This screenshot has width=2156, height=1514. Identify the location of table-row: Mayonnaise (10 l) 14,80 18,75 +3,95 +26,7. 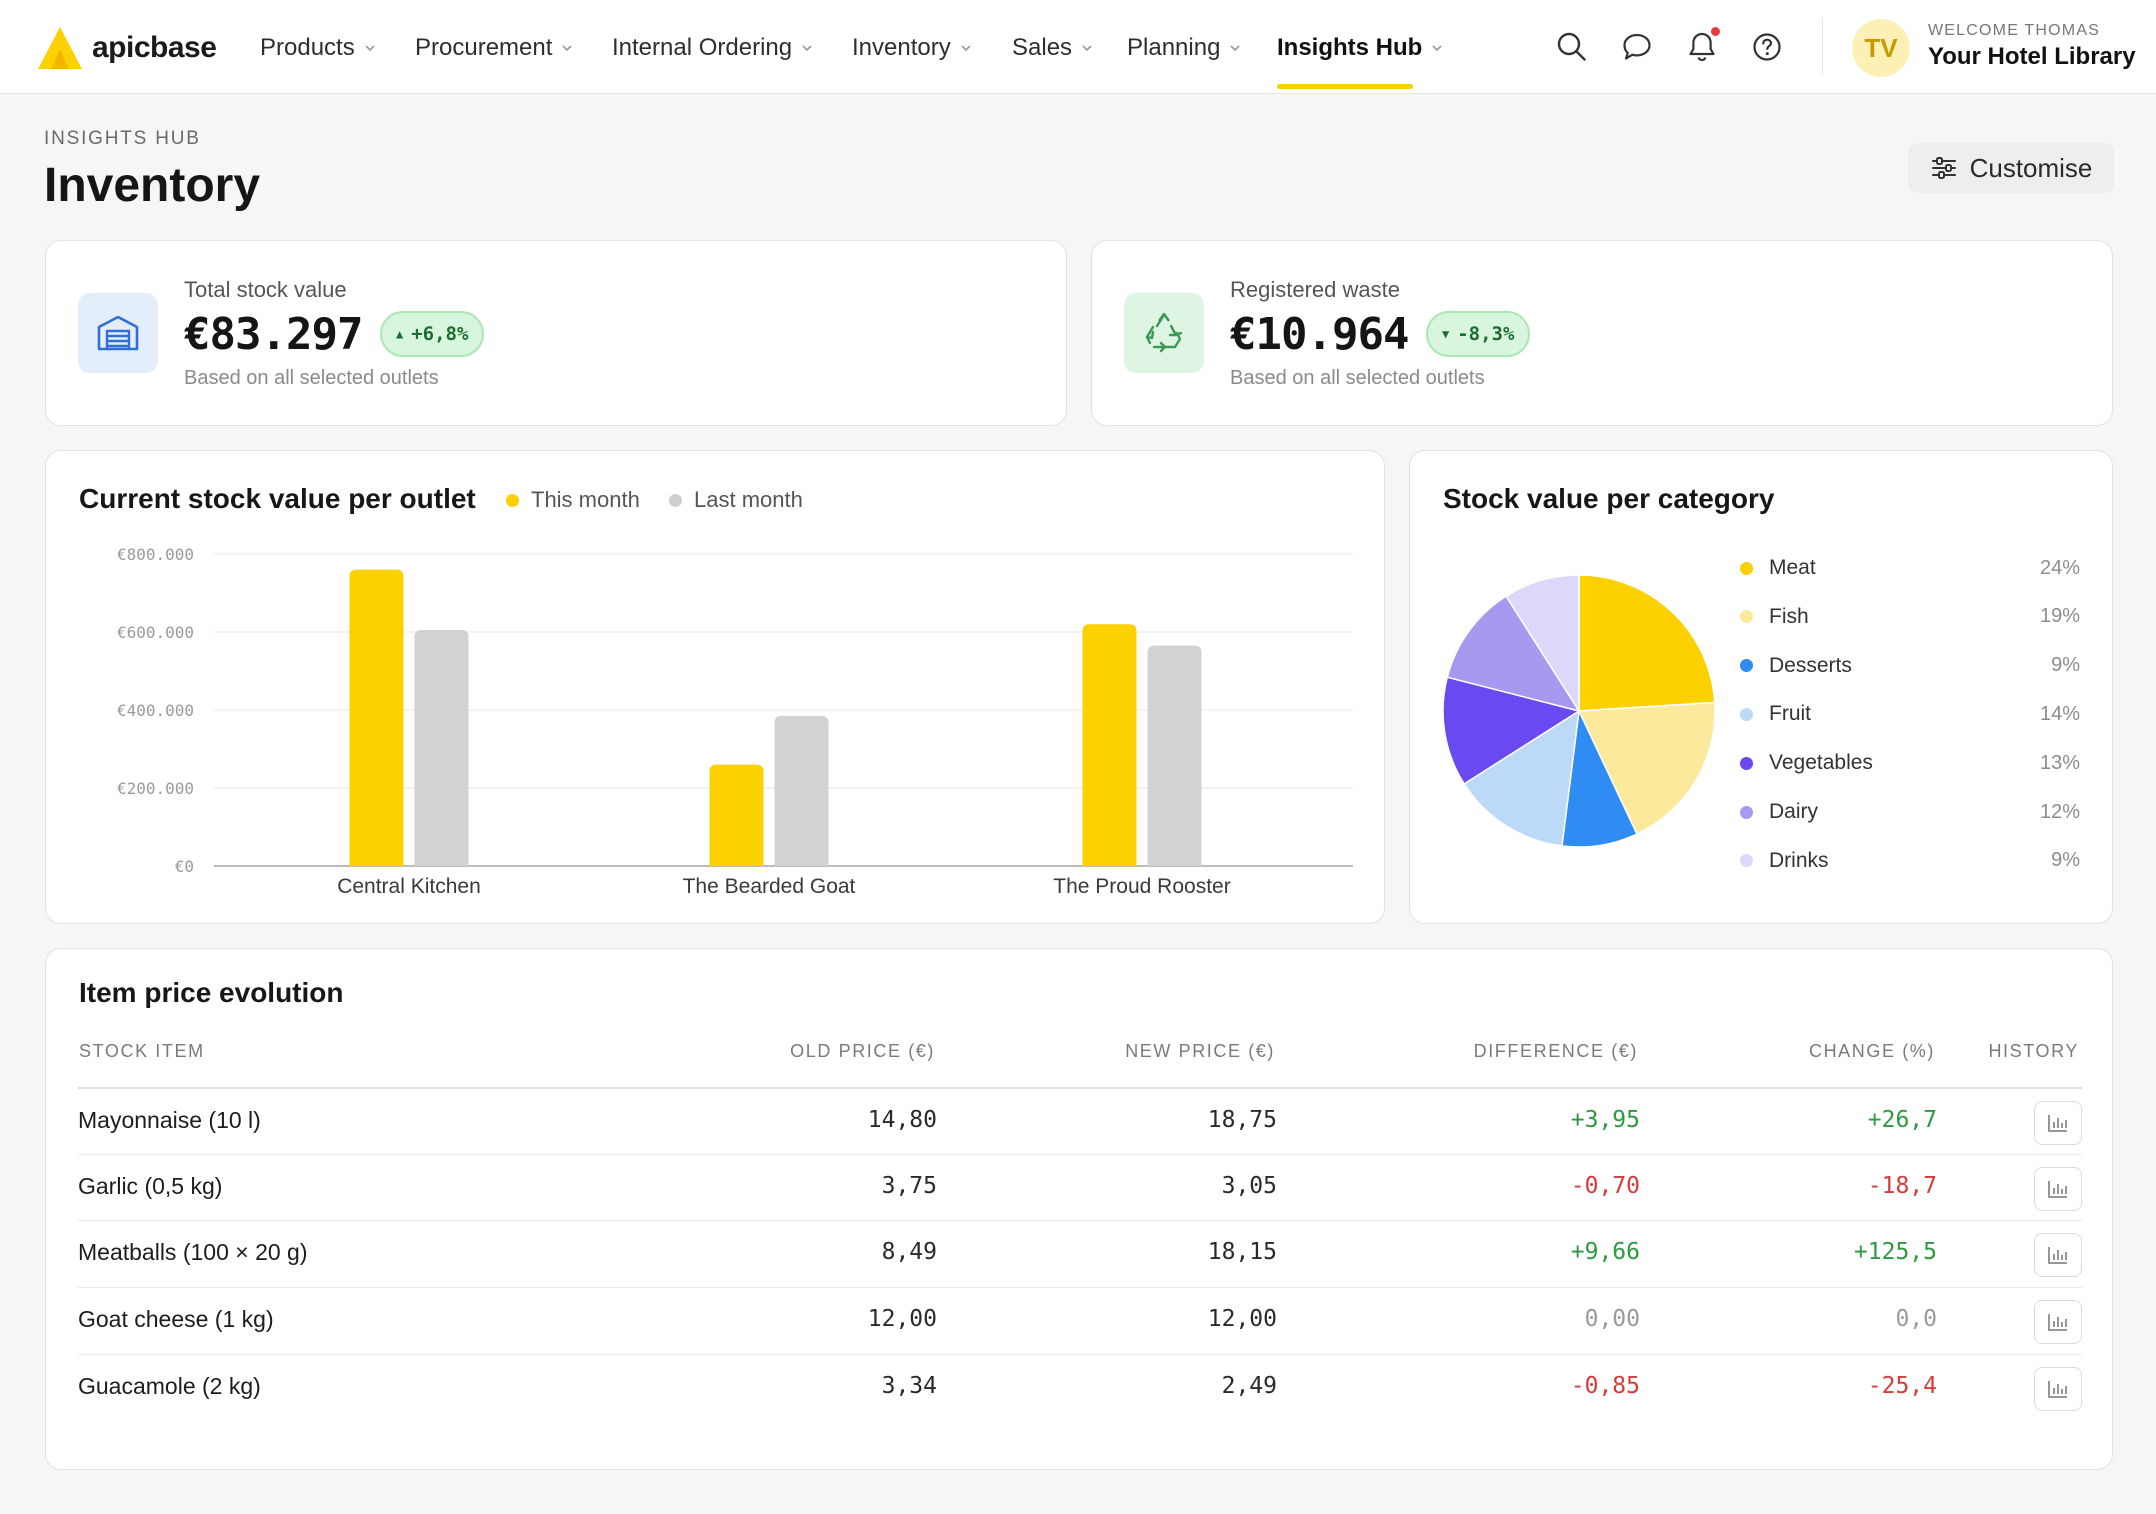
(1080, 1120).